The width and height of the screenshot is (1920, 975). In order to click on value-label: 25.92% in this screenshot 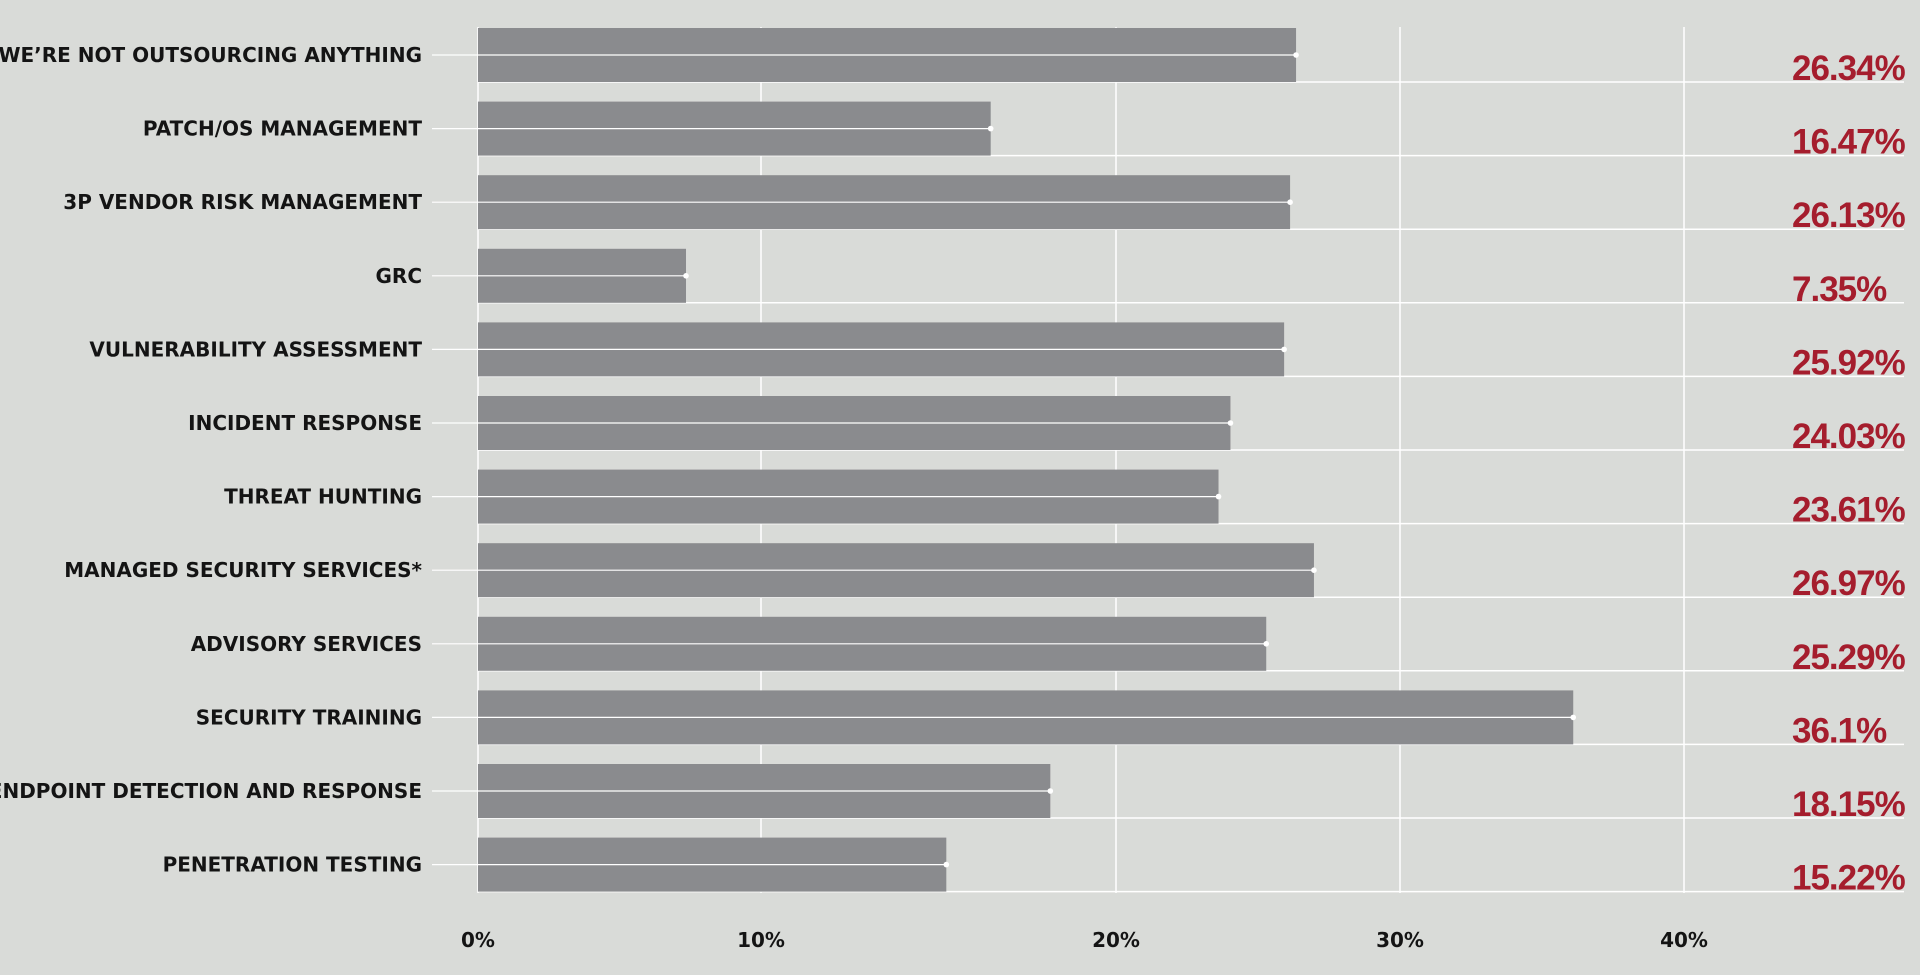, I will do `click(1849, 362)`.